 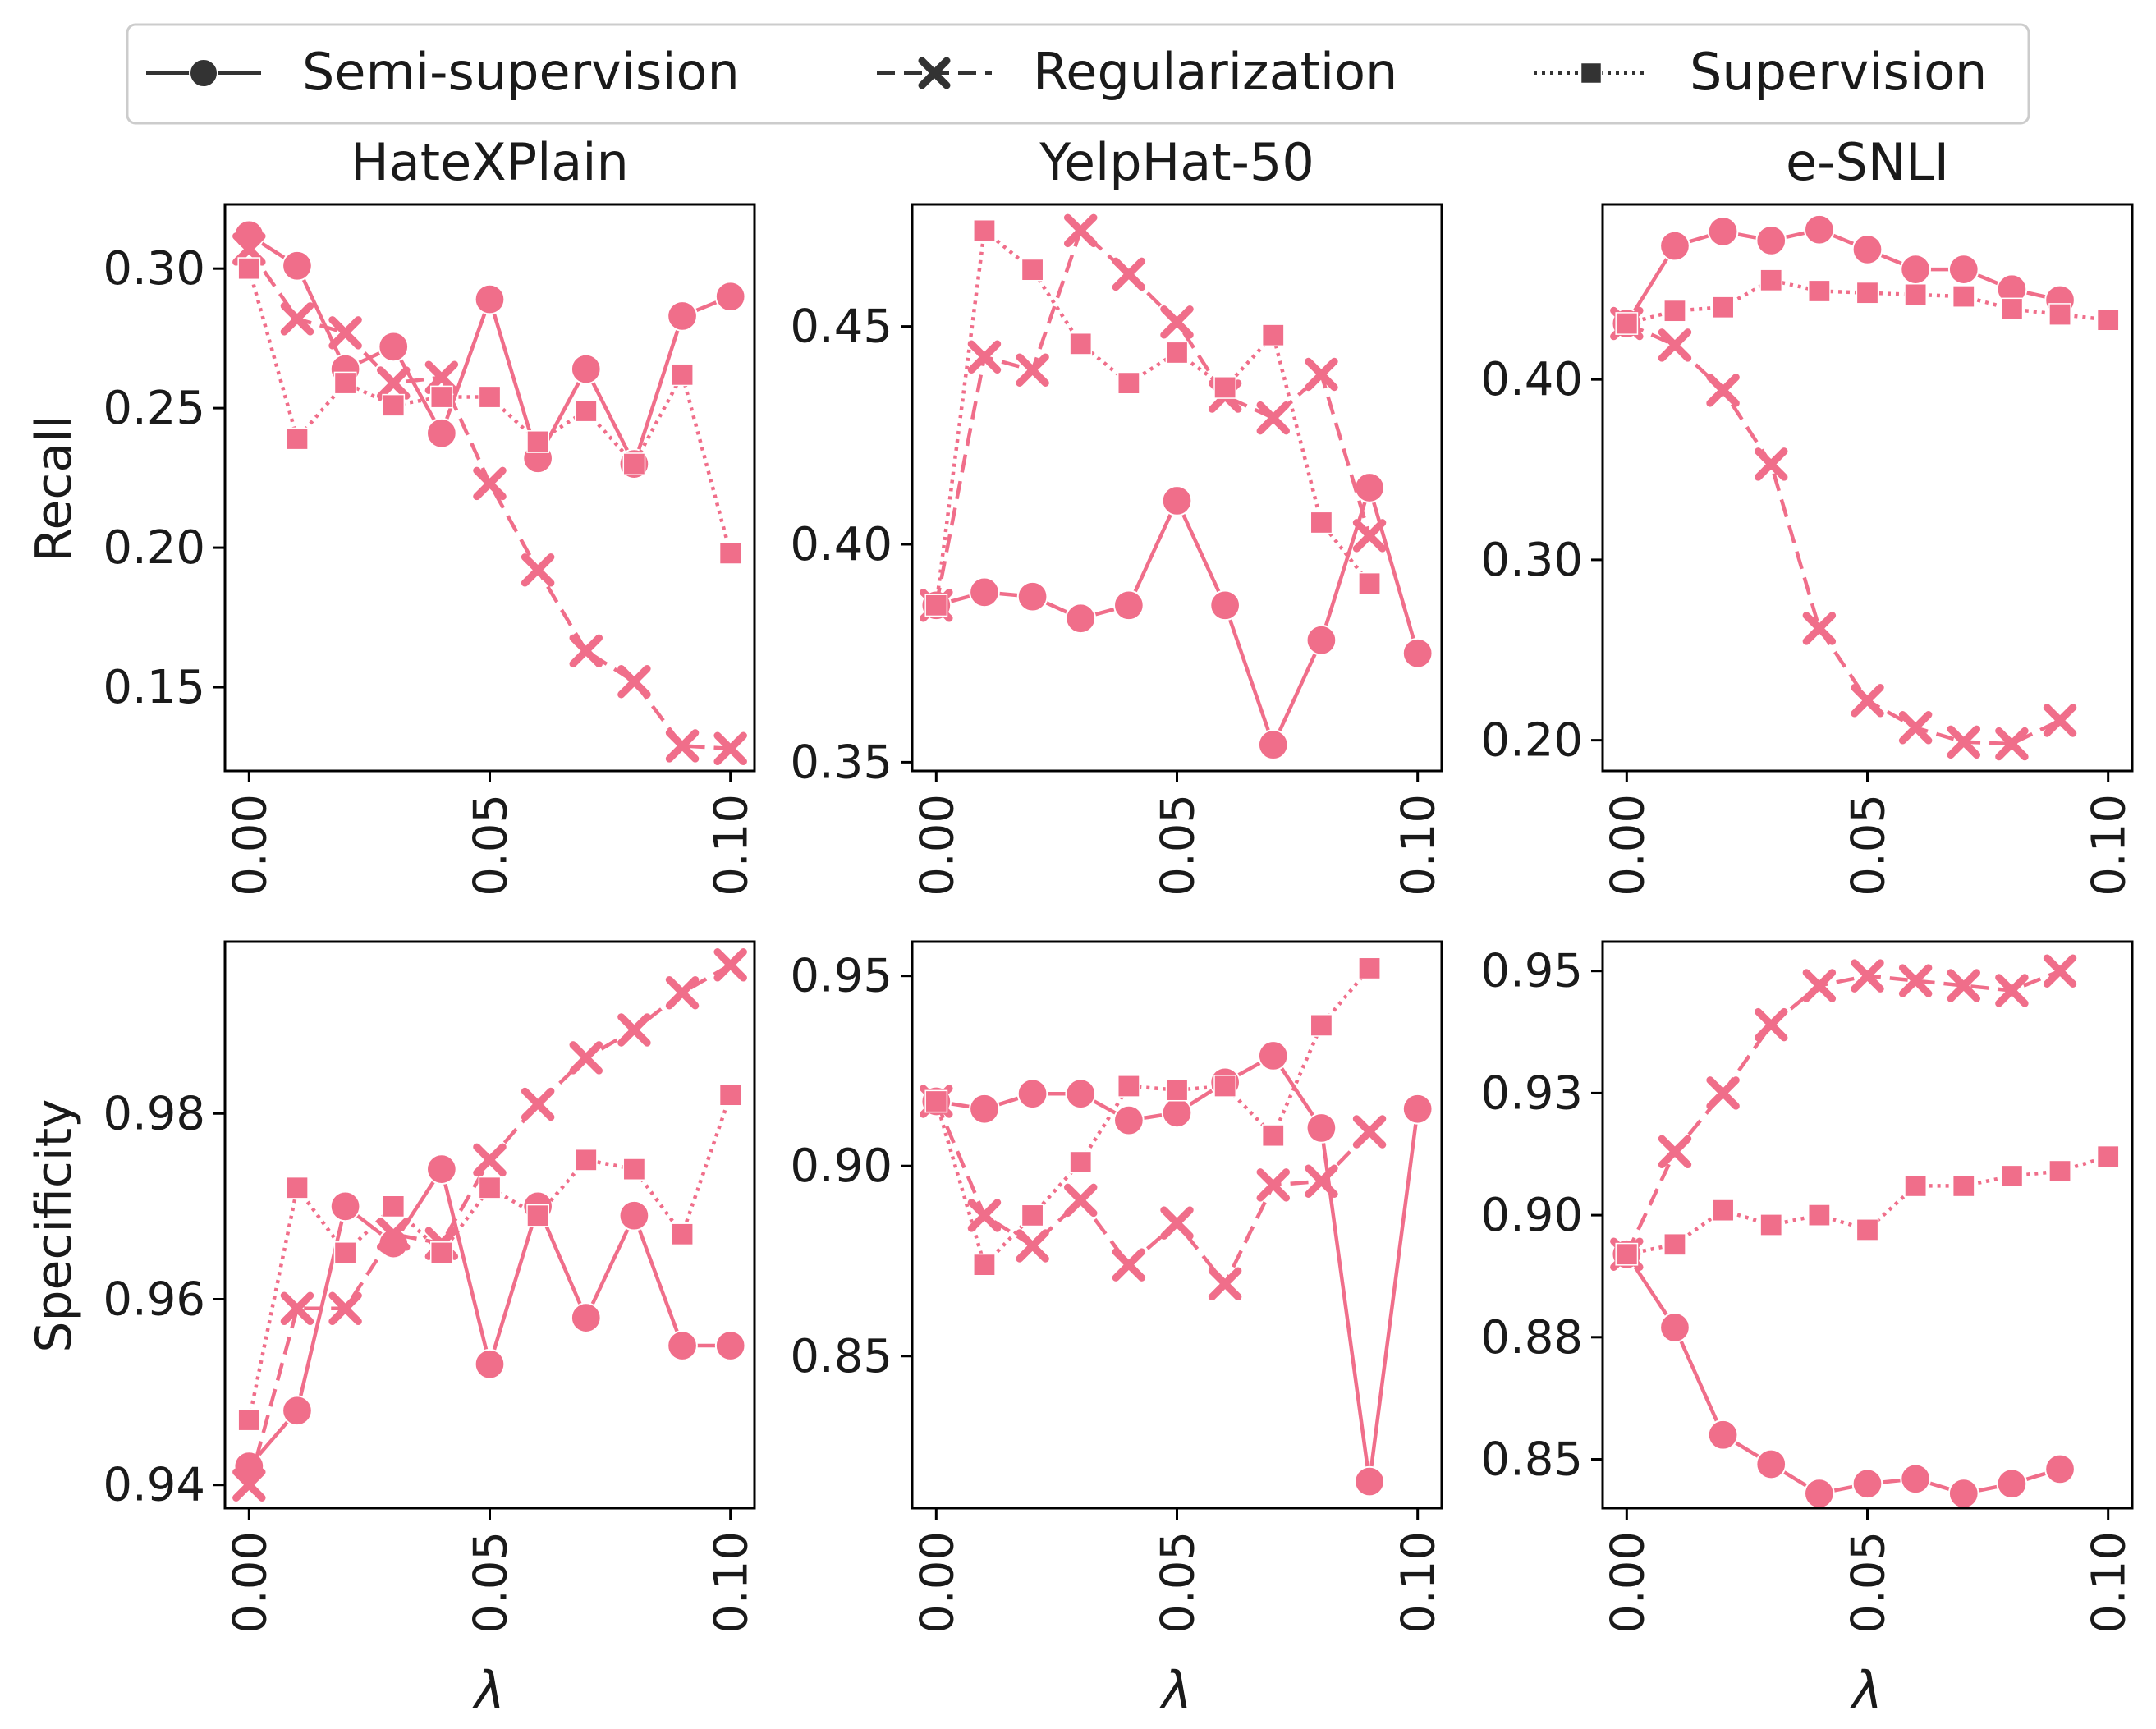 What do you see at coordinates (154, 269) in the screenshot?
I see `y-tick-label: 0.30` at bounding box center [154, 269].